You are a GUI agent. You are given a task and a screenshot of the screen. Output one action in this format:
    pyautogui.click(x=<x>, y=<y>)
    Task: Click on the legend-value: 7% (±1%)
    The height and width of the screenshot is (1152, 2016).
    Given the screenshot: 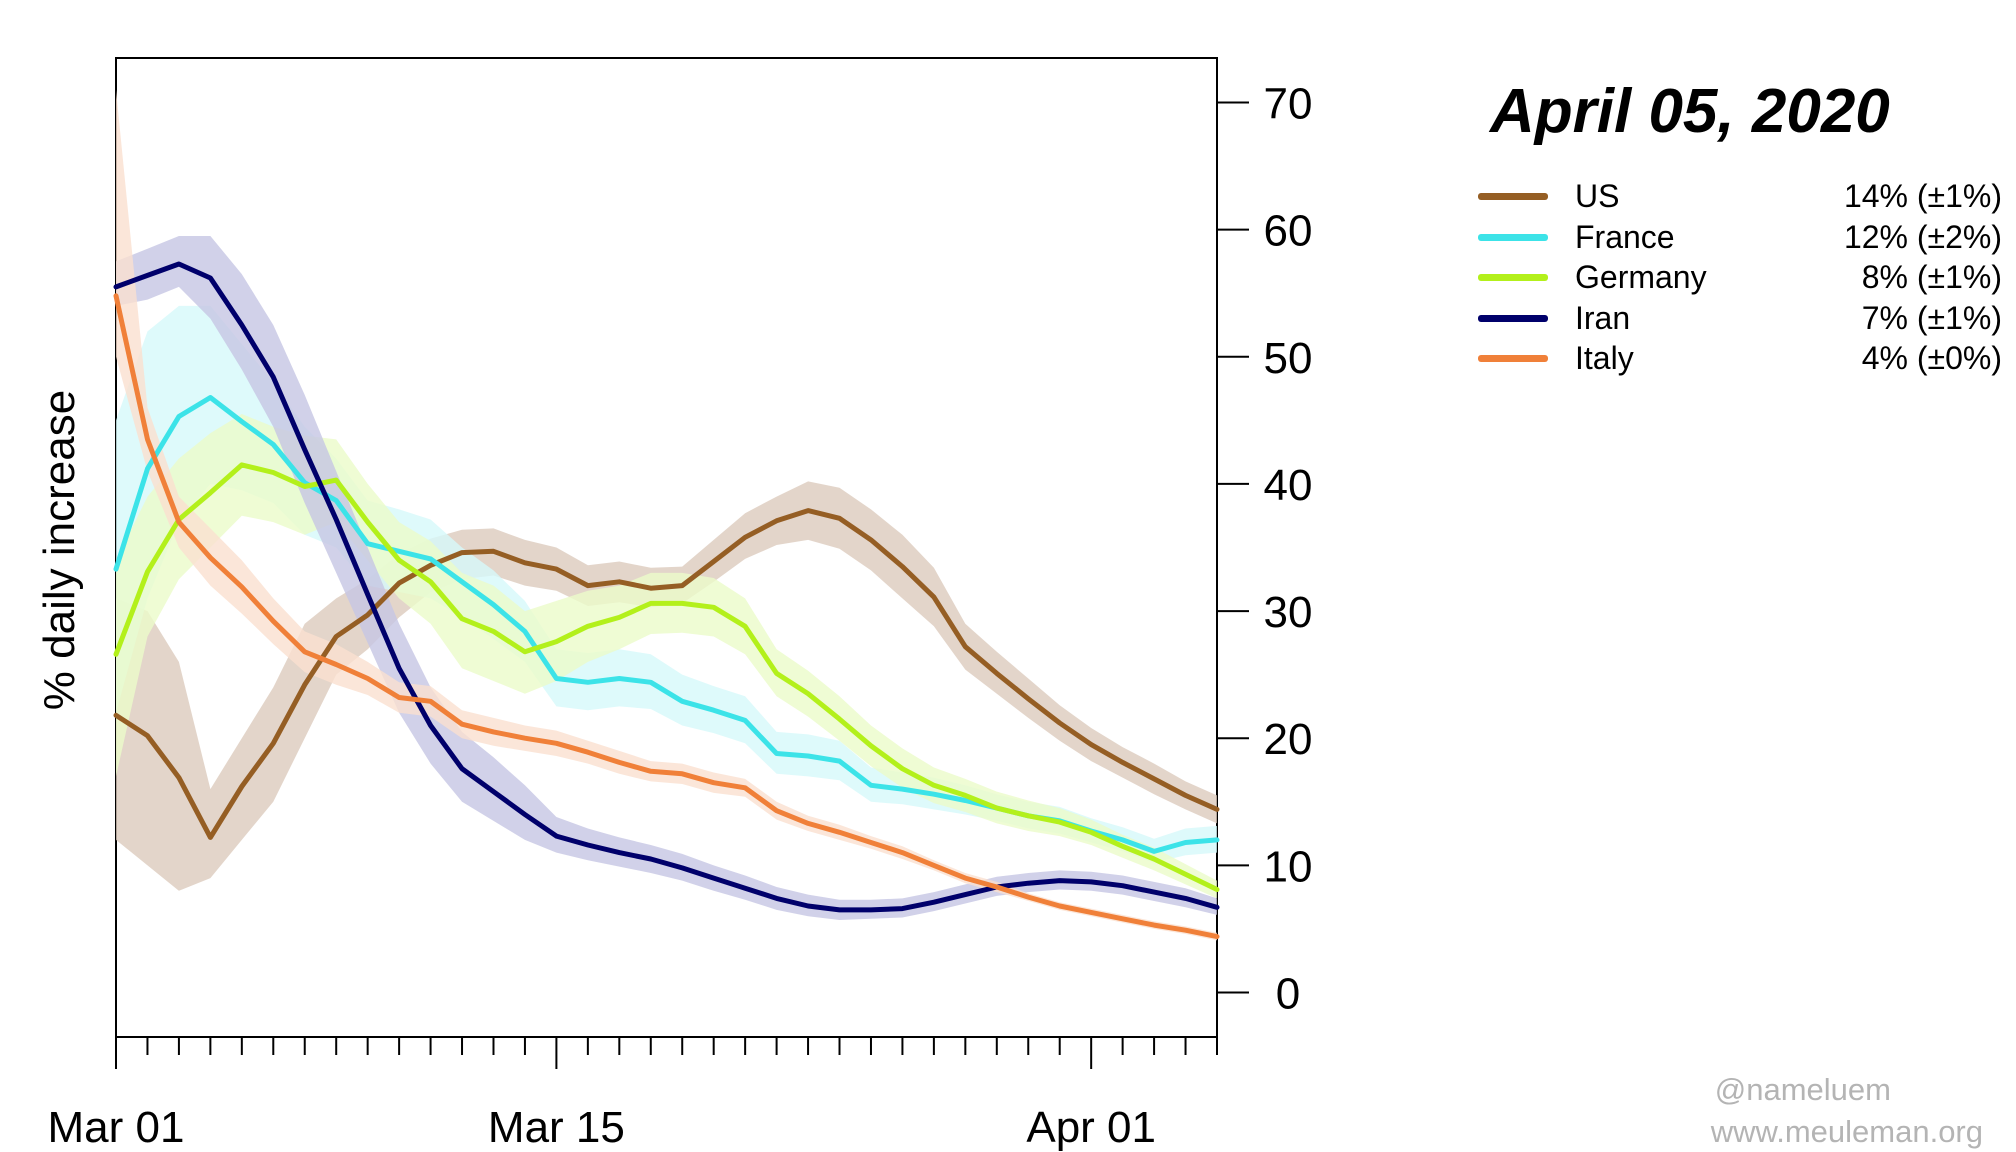 What is the action you would take?
    pyautogui.click(x=1931, y=317)
    